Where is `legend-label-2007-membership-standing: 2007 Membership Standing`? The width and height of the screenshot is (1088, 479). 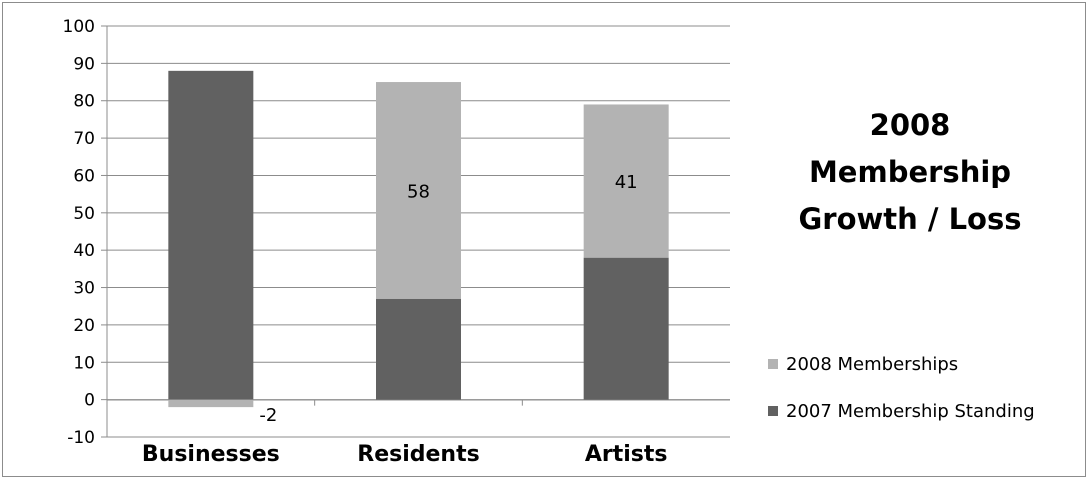
legend-label-2007-membership-standing: 2007 Membership Standing is located at coordinates (910, 411).